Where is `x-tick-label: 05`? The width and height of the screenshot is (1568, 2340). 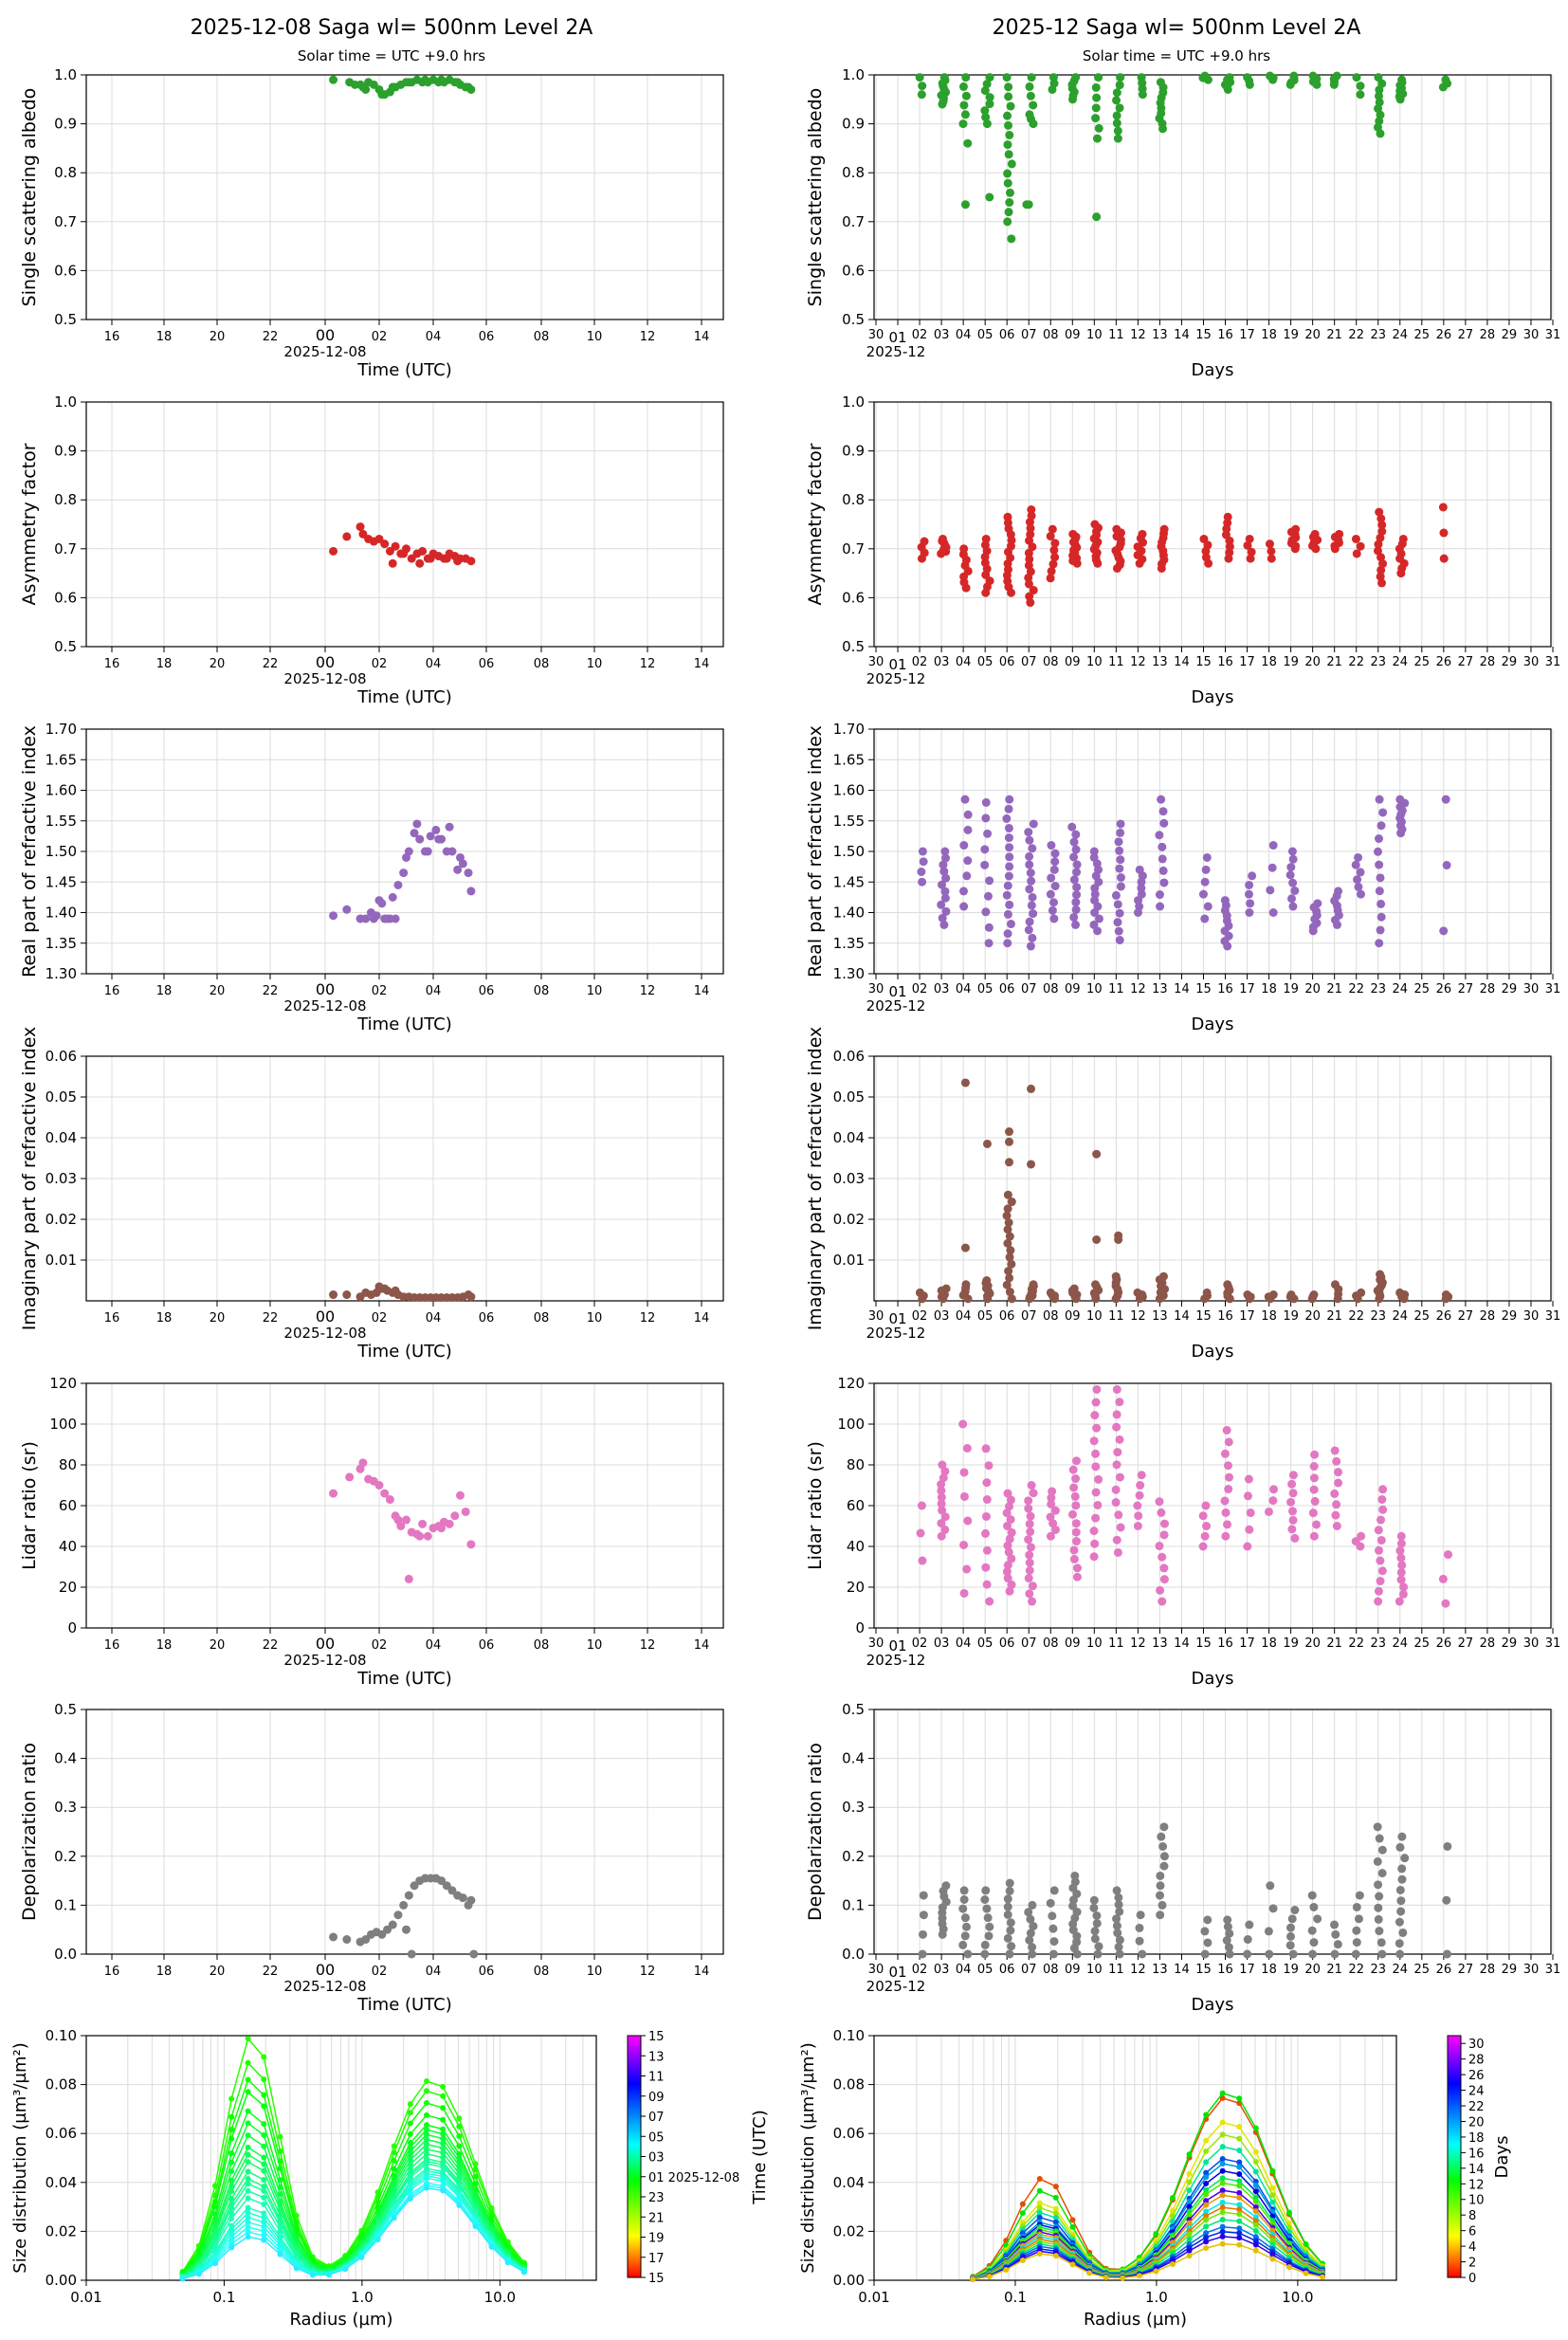
x-tick-label: 05 is located at coordinates (985, 989).